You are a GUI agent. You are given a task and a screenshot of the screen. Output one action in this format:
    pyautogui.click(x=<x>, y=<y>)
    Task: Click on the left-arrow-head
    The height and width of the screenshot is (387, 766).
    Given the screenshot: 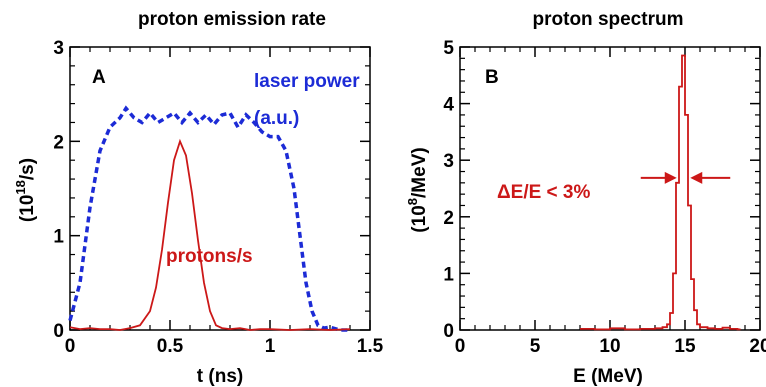 What is the action you would take?
    pyautogui.click(x=670, y=177)
    